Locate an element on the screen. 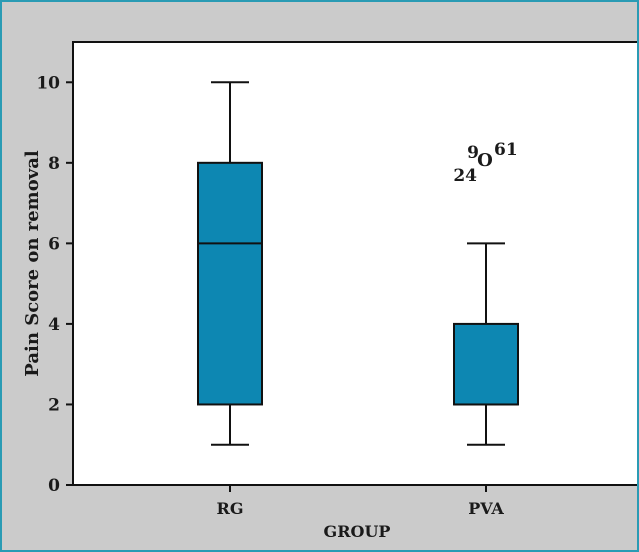 The height and width of the screenshot is (552, 639). box-pva is located at coordinates (486, 344).